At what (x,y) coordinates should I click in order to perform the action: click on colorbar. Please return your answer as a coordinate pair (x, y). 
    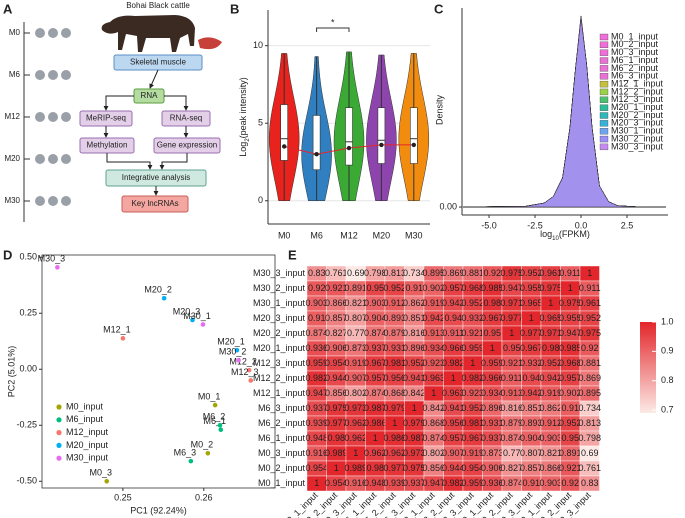
    Looking at the image, I should click on (648, 367).